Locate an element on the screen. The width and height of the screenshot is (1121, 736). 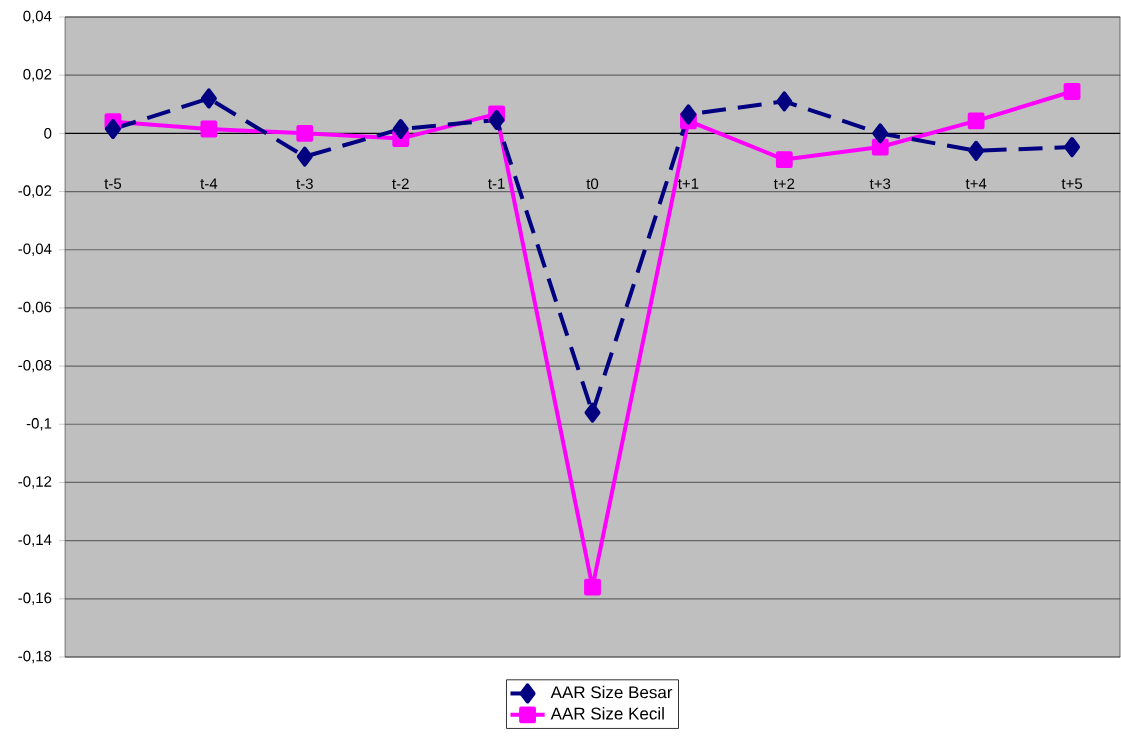
y-tick-label: -0,04 is located at coordinates (35, 249).